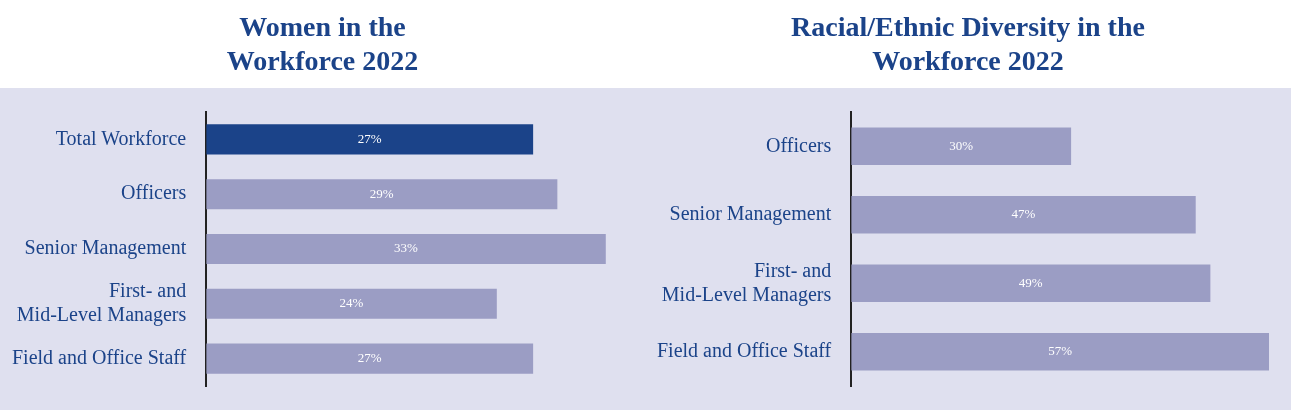 The image size is (1291, 410). What do you see at coordinates (322, 44) in the screenshot?
I see `chart-title: Women in the Workforce 2022` at bounding box center [322, 44].